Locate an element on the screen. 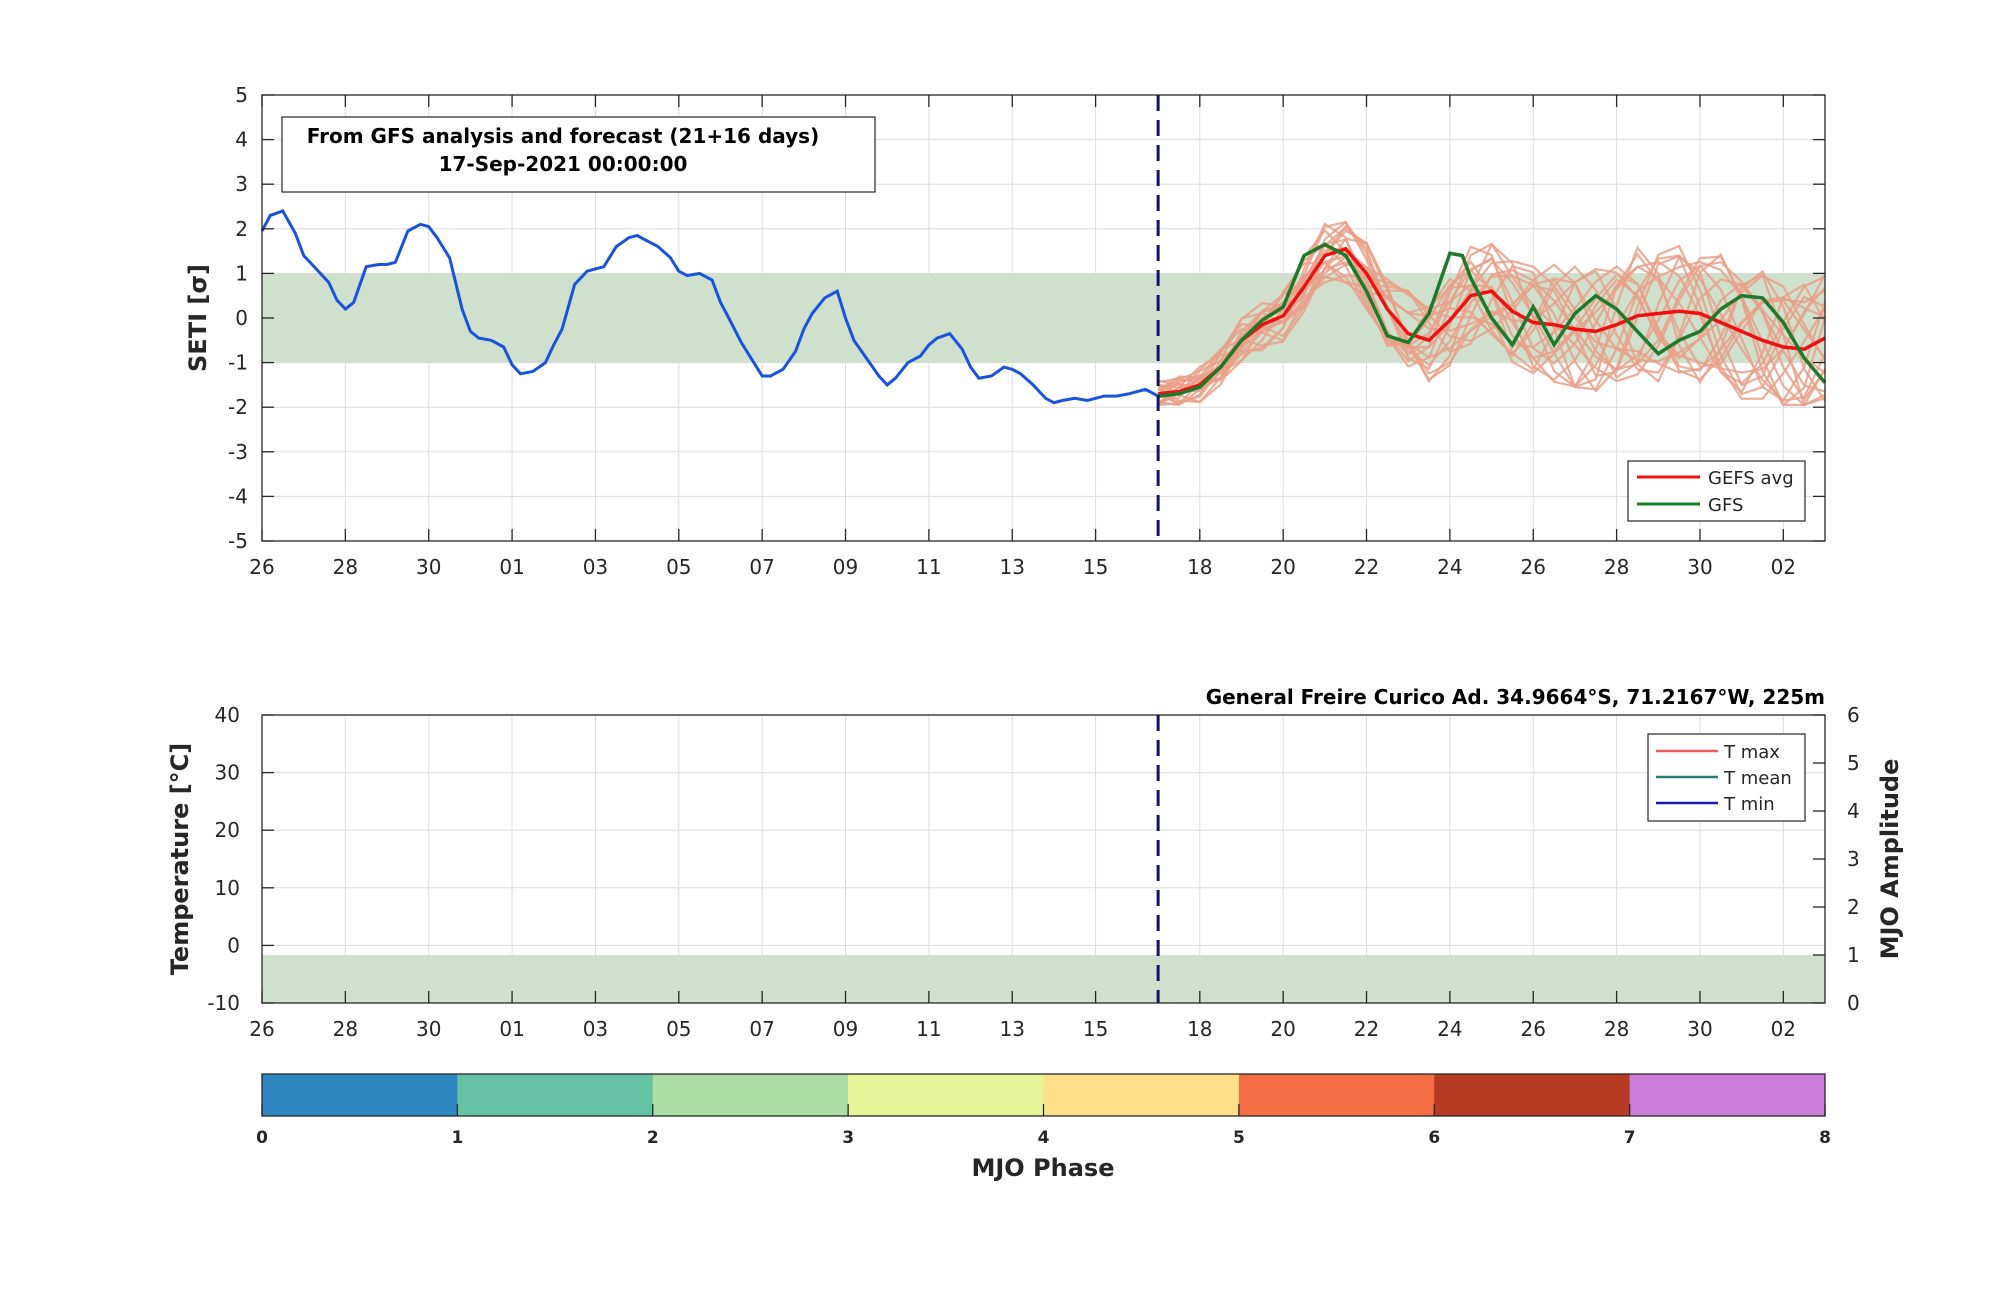 Image resolution: width=2000 pixels, height=1292 pixels. legend-gfs-label: GFS is located at coordinates (1725, 505).